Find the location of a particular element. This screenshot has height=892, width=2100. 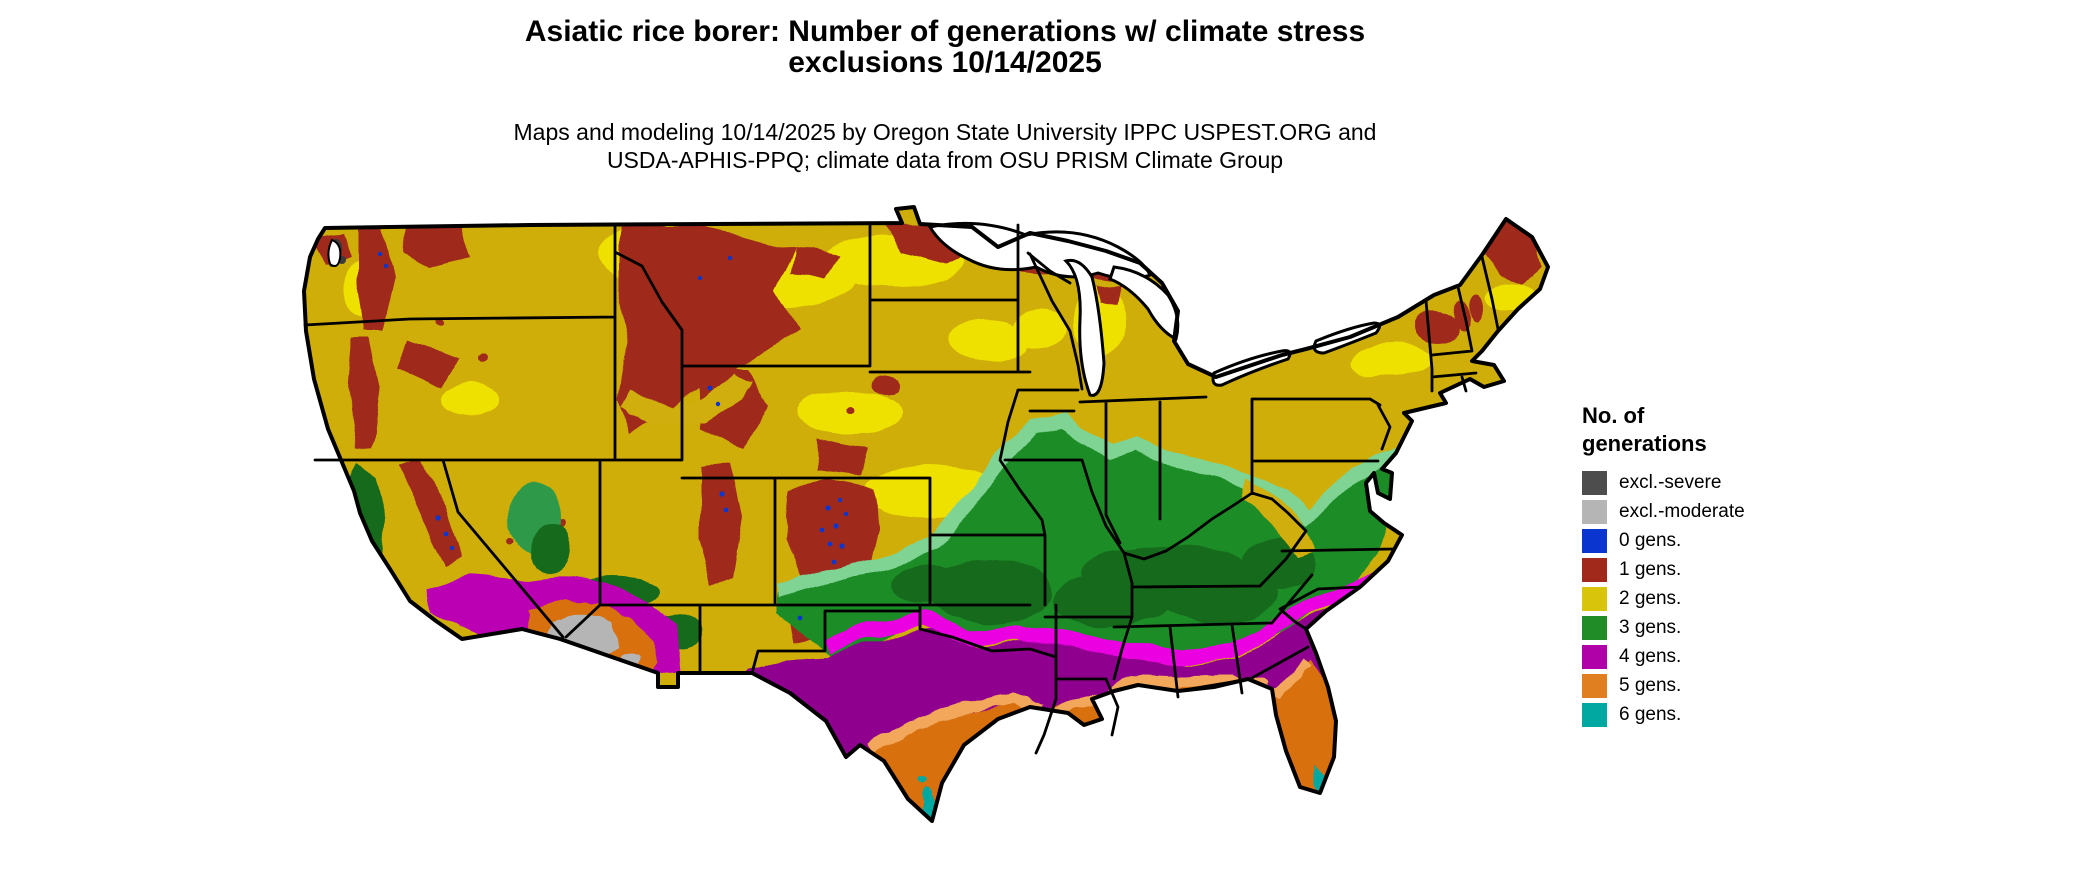

legend-row: 4 gens. is located at coordinates (1732, 656).